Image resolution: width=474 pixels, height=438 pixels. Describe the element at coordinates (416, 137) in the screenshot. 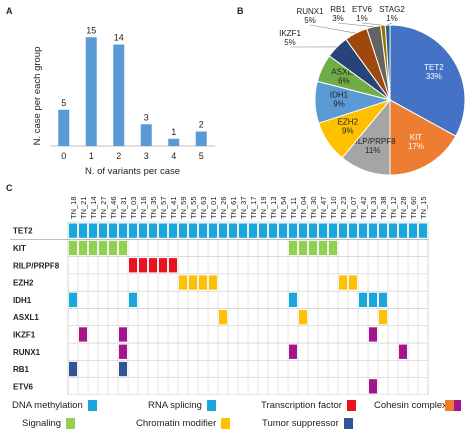

I see `slice-name-label: KIT` at that location.